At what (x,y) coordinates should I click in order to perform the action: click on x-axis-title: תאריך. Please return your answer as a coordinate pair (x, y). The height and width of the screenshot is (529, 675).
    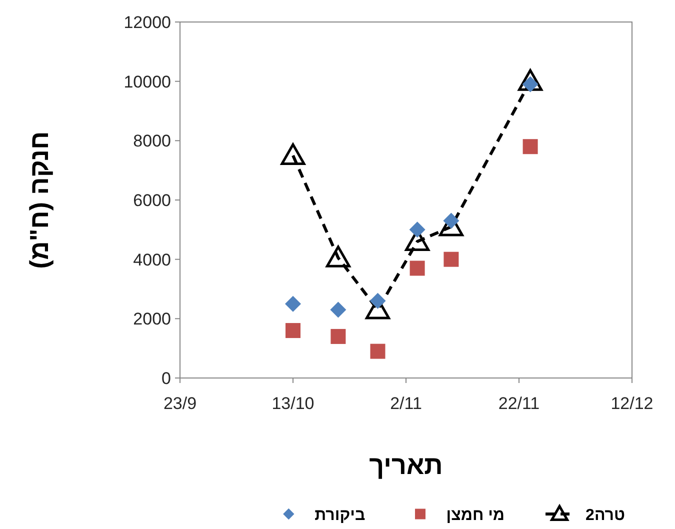
    Looking at the image, I should click on (406, 465).